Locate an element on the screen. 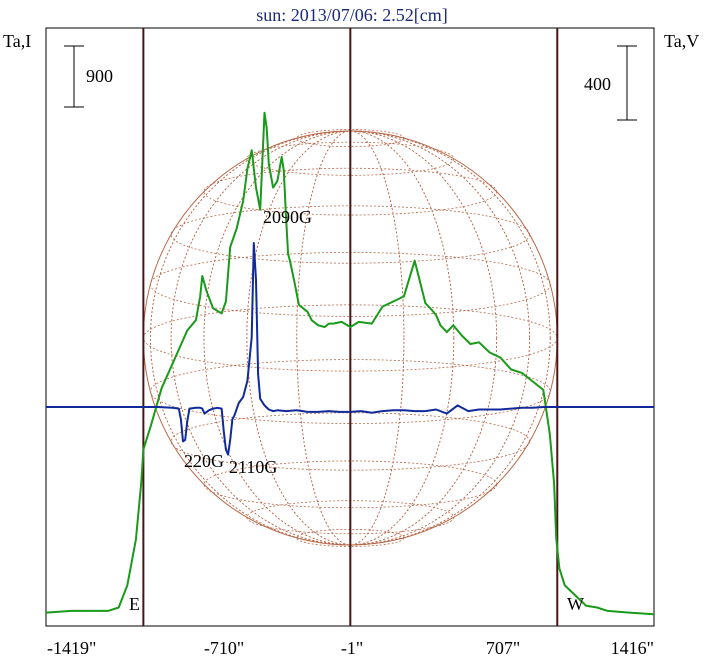  intensity-scale-bar: 900 is located at coordinates (88, 76).